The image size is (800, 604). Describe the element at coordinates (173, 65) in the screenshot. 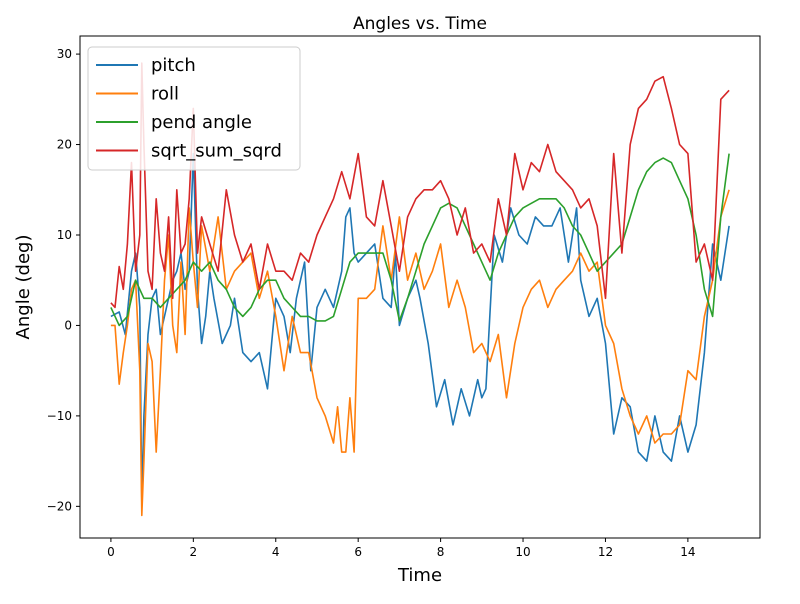

I see `legend-label-0: pitch` at that location.